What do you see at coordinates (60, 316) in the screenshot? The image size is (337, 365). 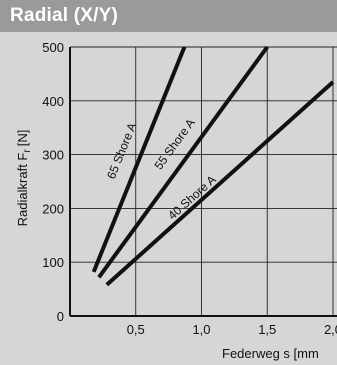 I see `y-tick-label-0: 0` at bounding box center [60, 316].